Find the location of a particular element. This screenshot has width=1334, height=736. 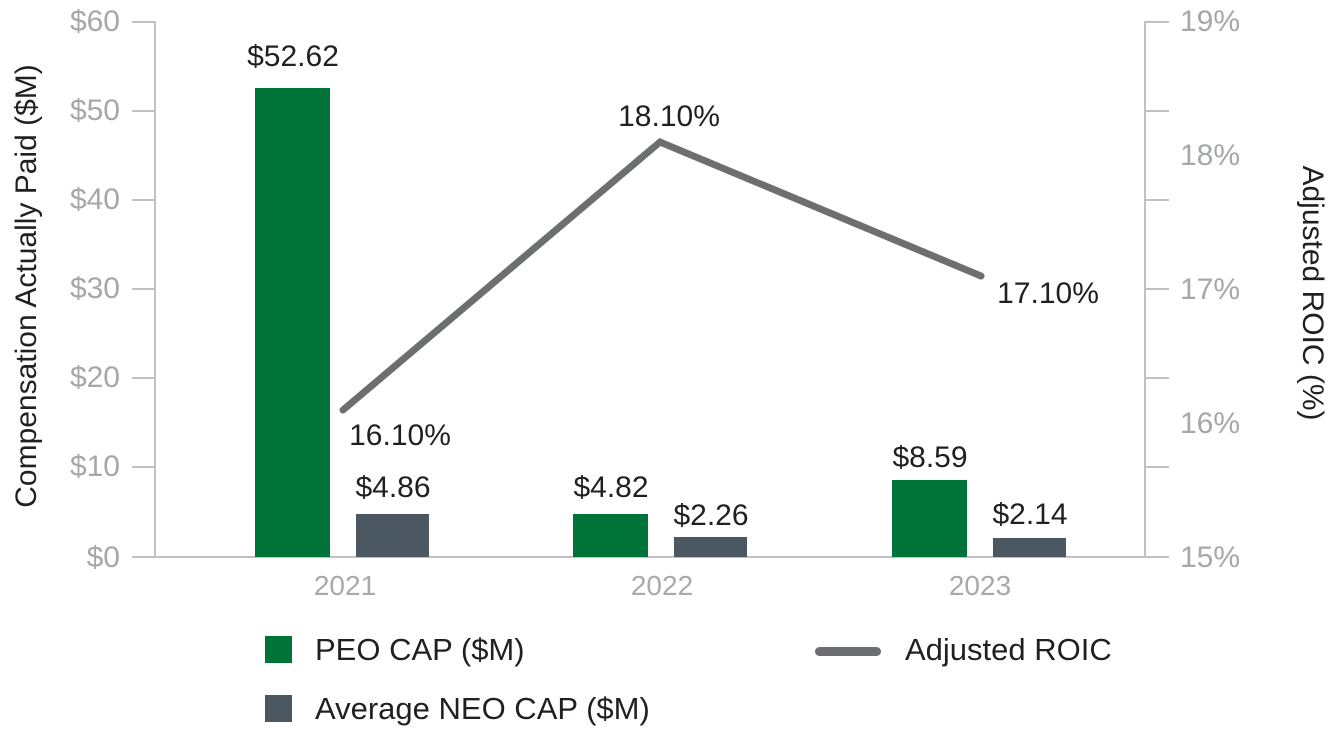

x-axis-label-2022: 2022 is located at coordinates (662, 585).